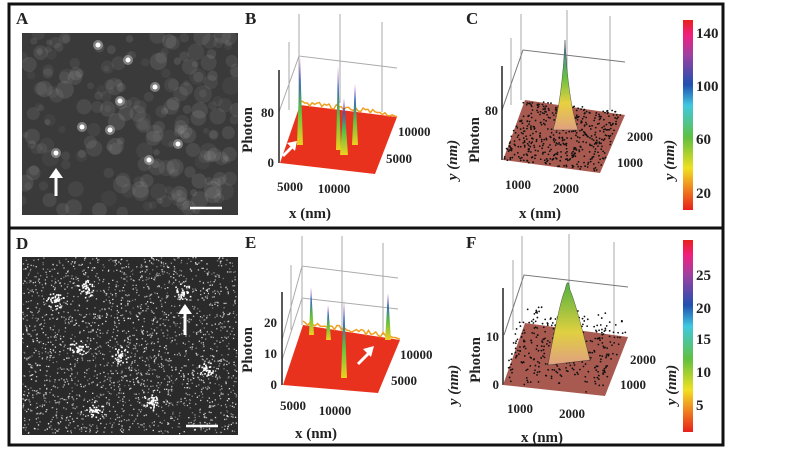  What do you see at coordinates (565, 85) in the screenshot?
I see `fit-peak` at bounding box center [565, 85].